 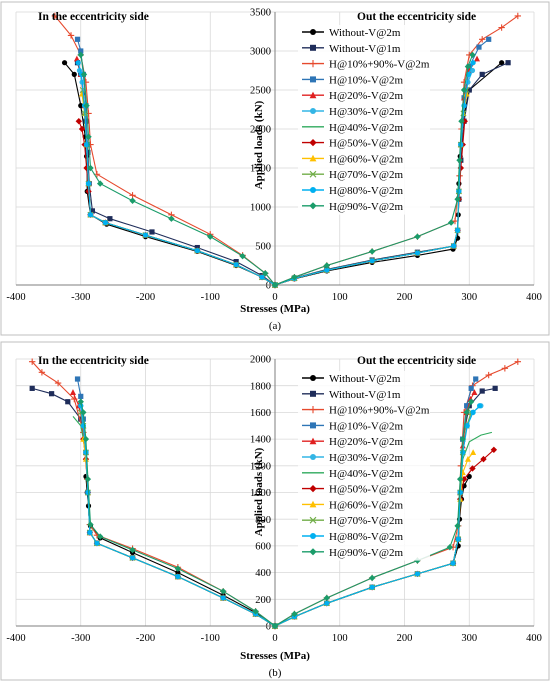 What do you see at coordinates (313, 190) in the screenshot?
I see `legend-marker-h-80-v-2m` at bounding box center [313, 190].